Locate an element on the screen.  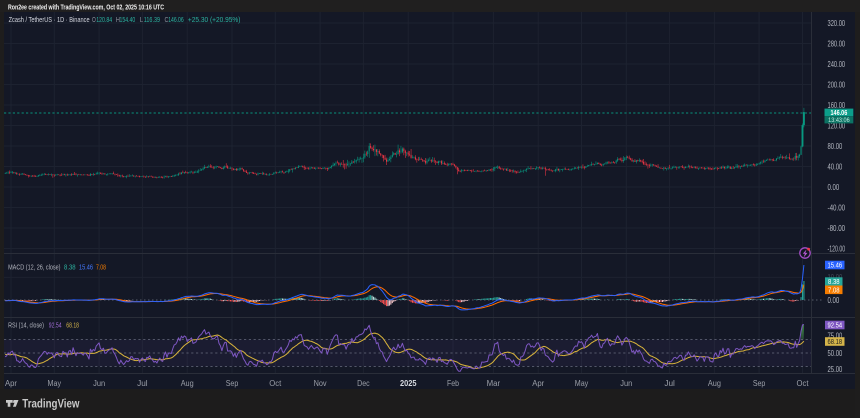
svg-text: -80.00 is located at coordinates (837, 228).